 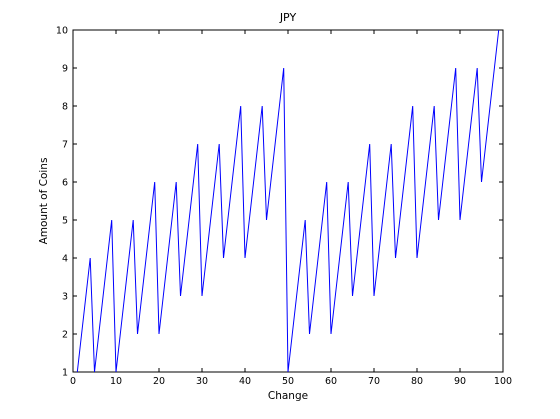 I want to click on y-tick-label: 6, so click(x=65, y=183).